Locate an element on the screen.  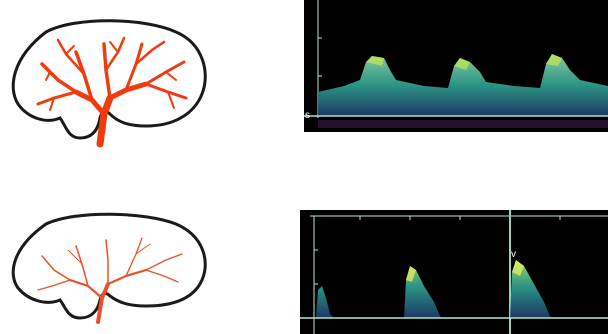
kidney-outline is located at coordinates (109, 266).